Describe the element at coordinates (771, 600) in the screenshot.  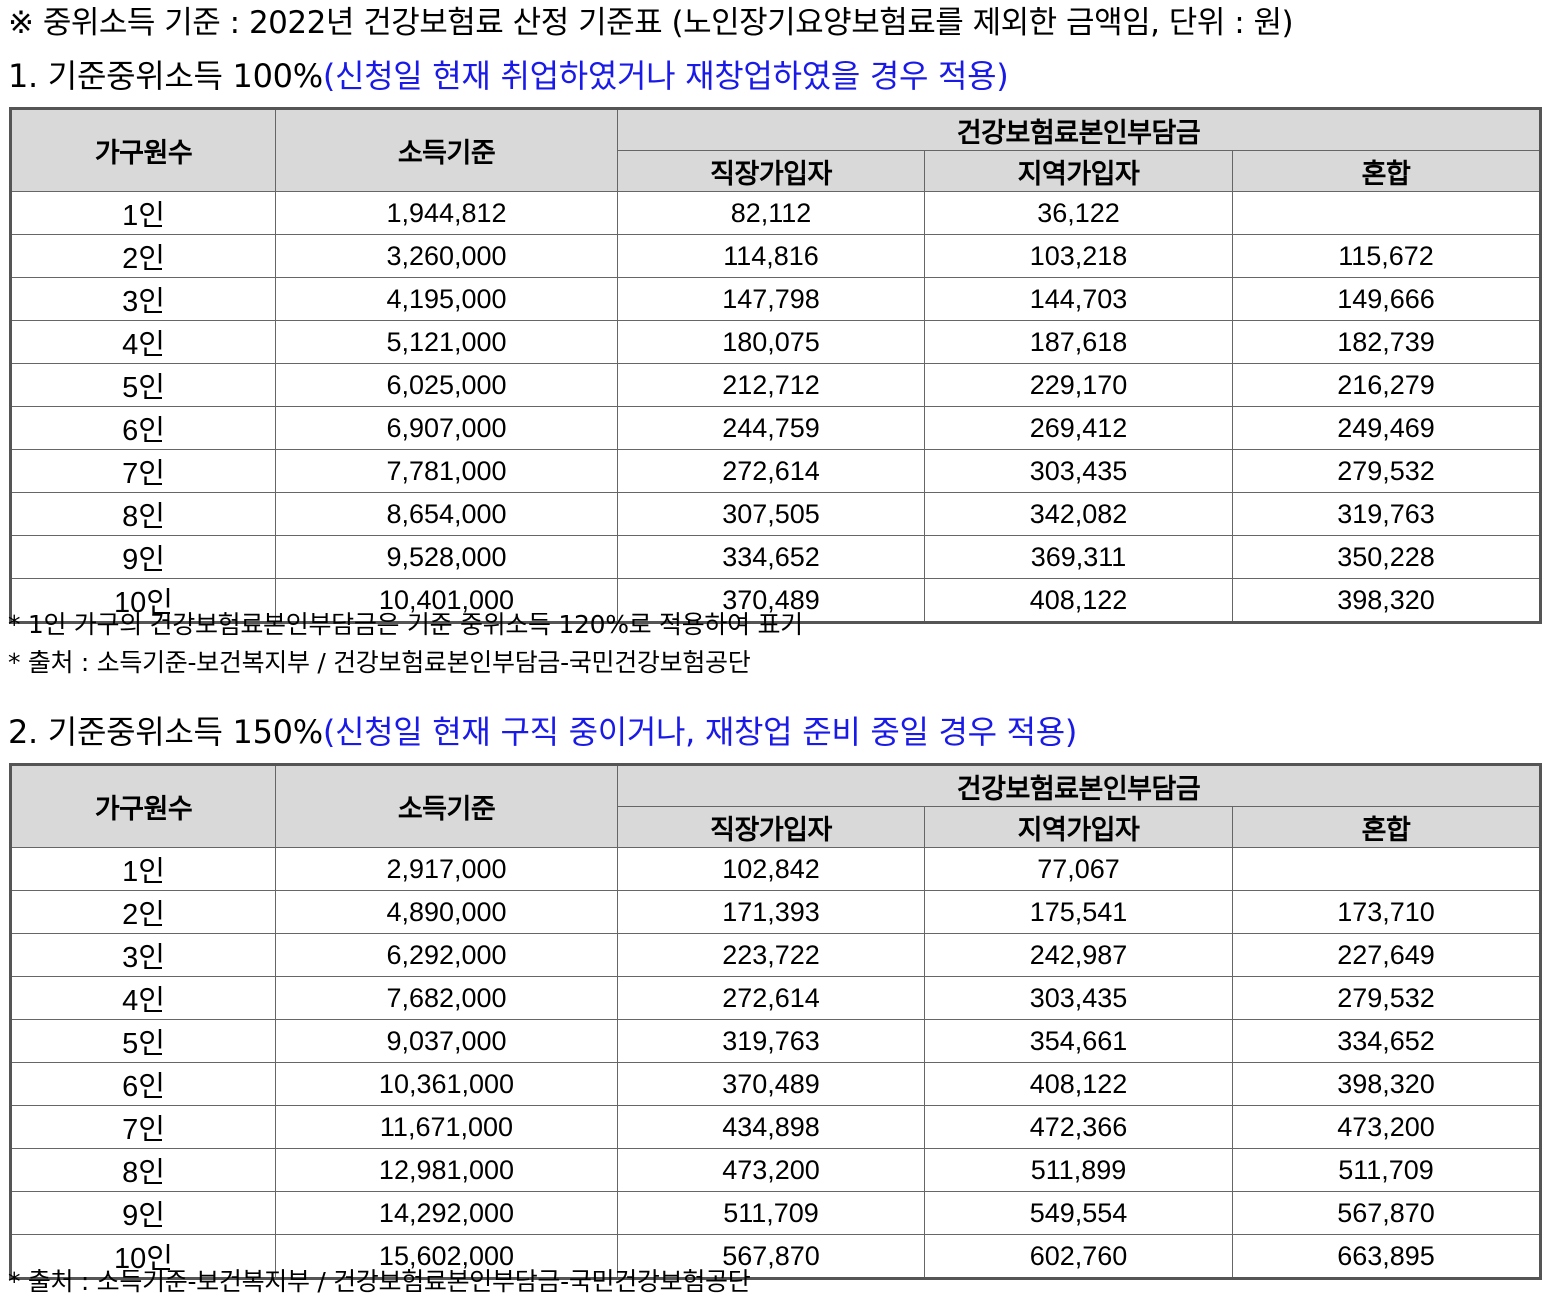
I see `employee-cell: 370,489` at that location.